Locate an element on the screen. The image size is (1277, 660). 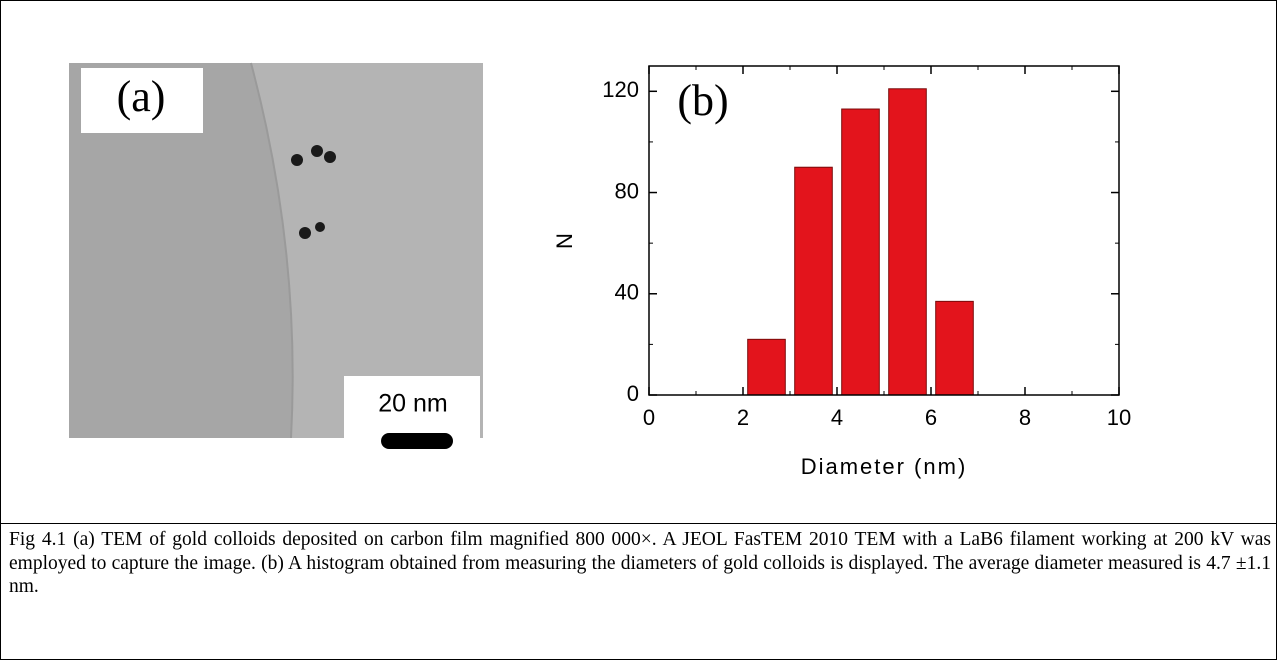
x-tick-label: 4 is located at coordinates (837, 417).